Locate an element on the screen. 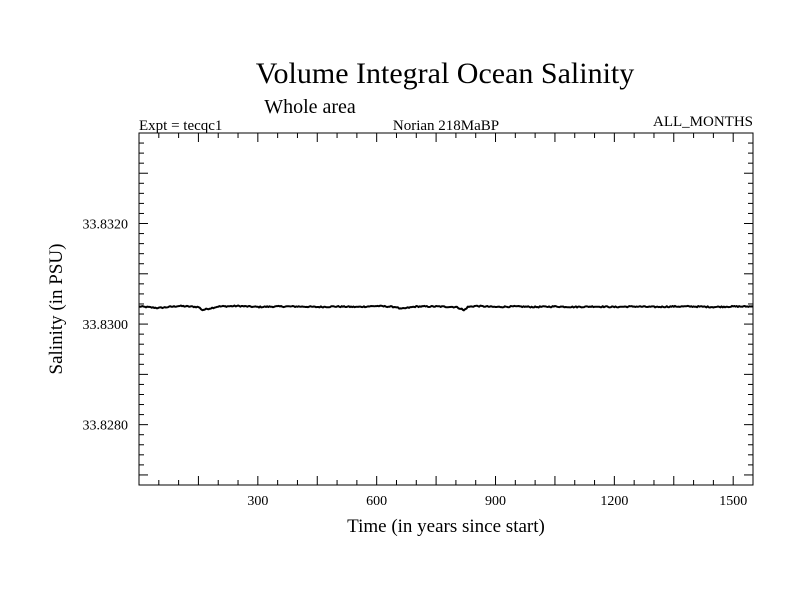  run-label: Norian 218MaBP is located at coordinates (446, 126).